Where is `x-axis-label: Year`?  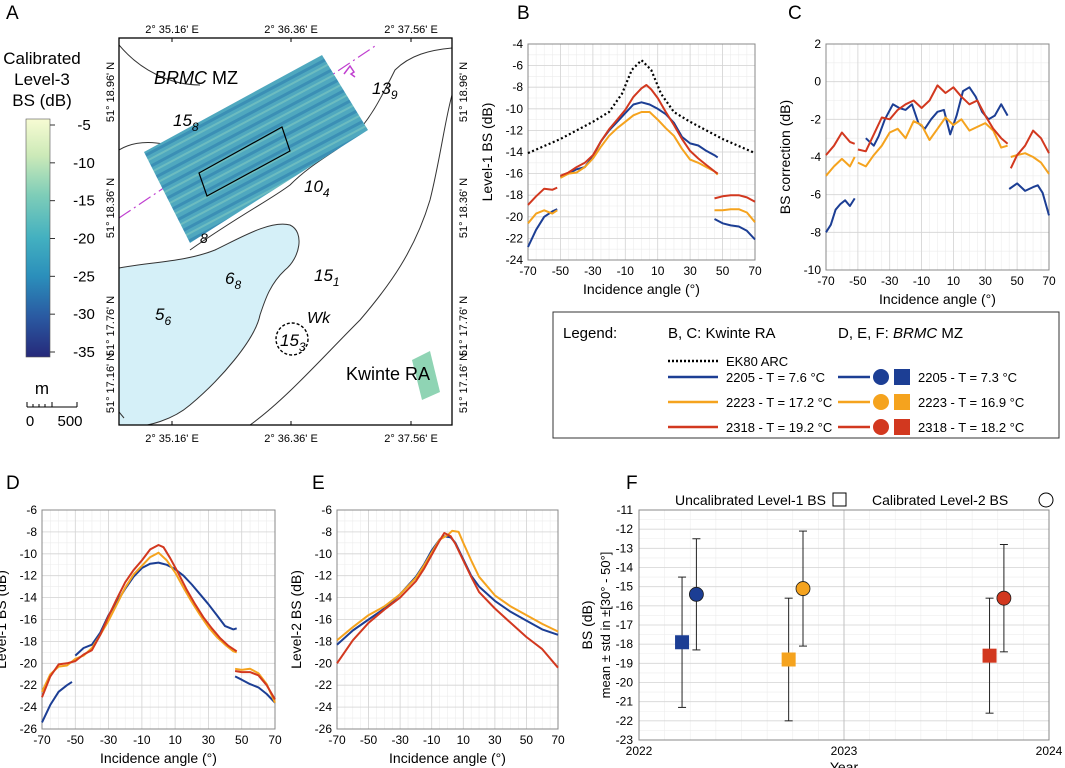
x-axis-label: Year is located at coordinates (844, 763).